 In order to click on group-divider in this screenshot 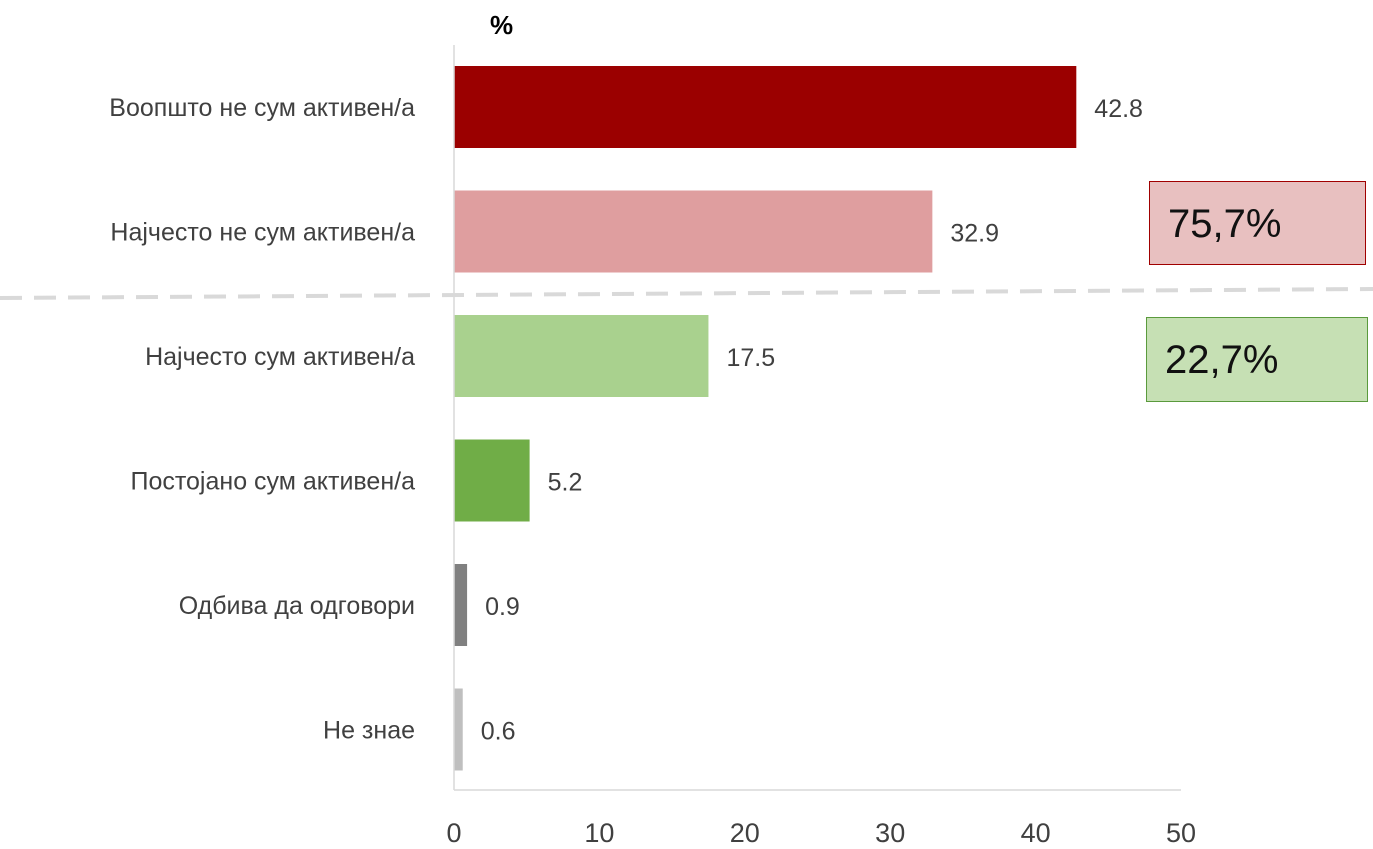, I will do `click(686, 293)`.